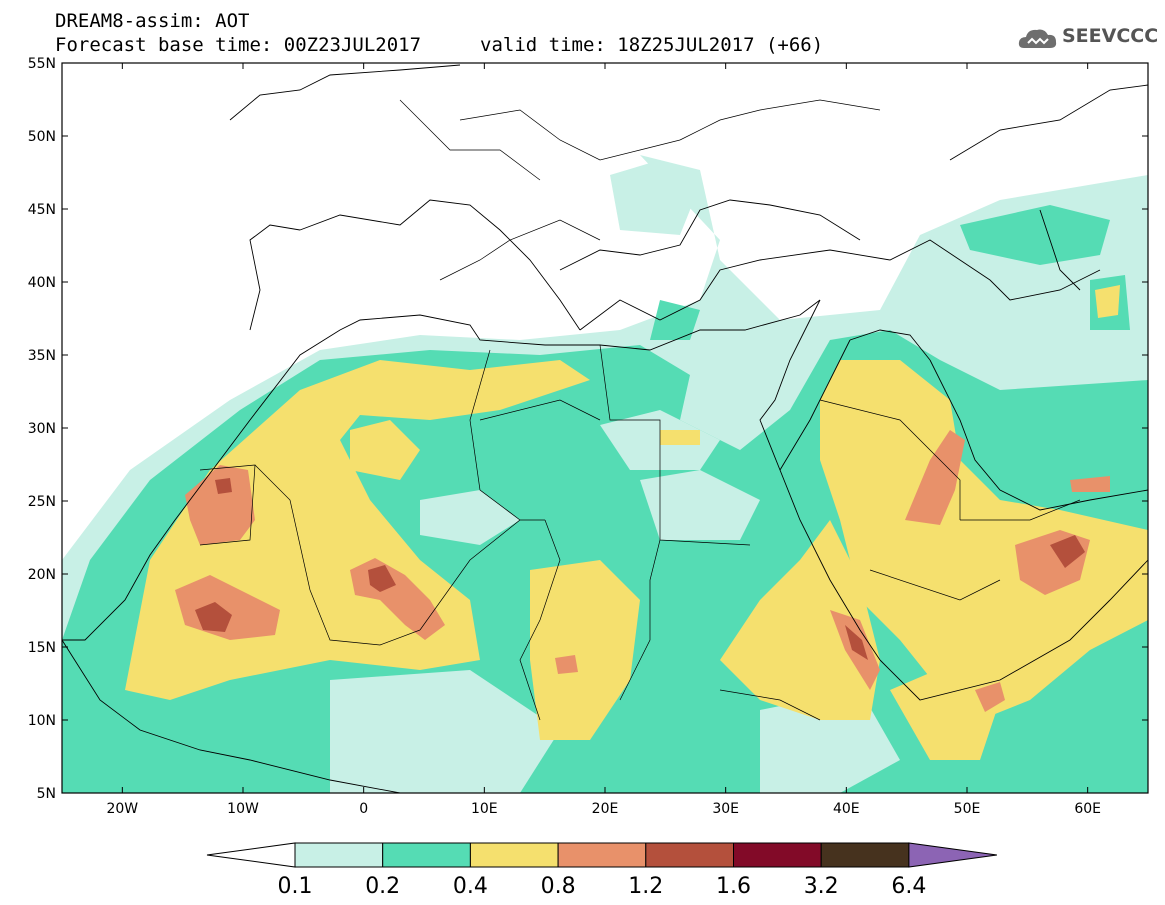 This screenshot has height=905, width=1165. What do you see at coordinates (152, 21) in the screenshot?
I see `map-title: DREAM8-assim: AOT` at bounding box center [152, 21].